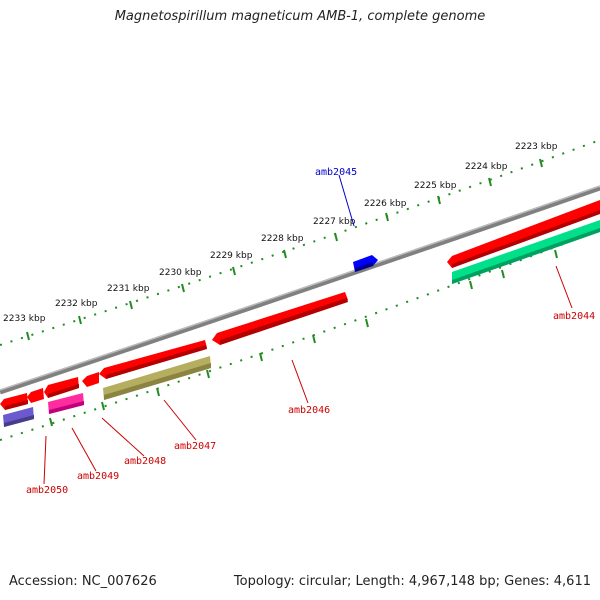  What do you see at coordinates (64, 395) in the screenshot?
I see `gene-amb2049` at bounding box center [64, 395].